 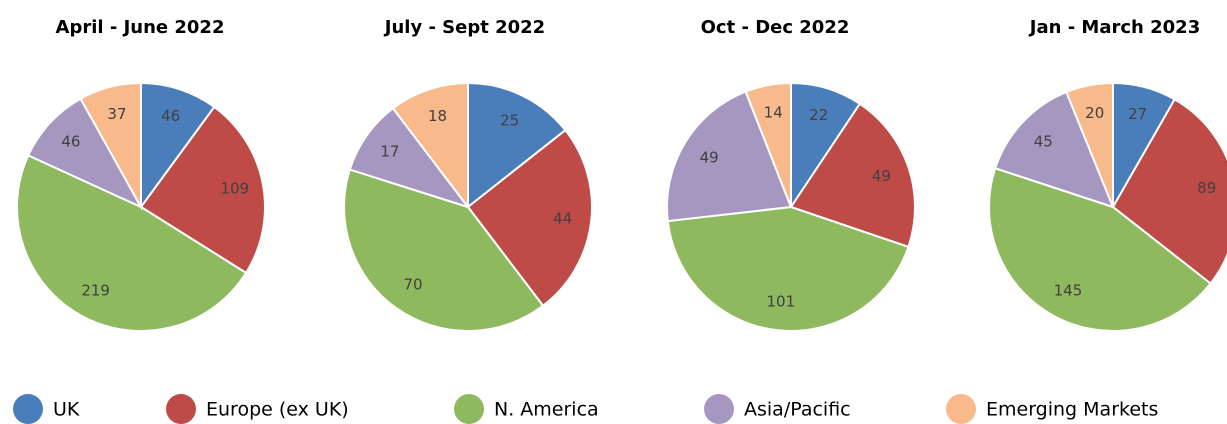 What do you see at coordinates (464, 27) in the screenshot?
I see `chart-title: July - Sept 2022` at bounding box center [464, 27].